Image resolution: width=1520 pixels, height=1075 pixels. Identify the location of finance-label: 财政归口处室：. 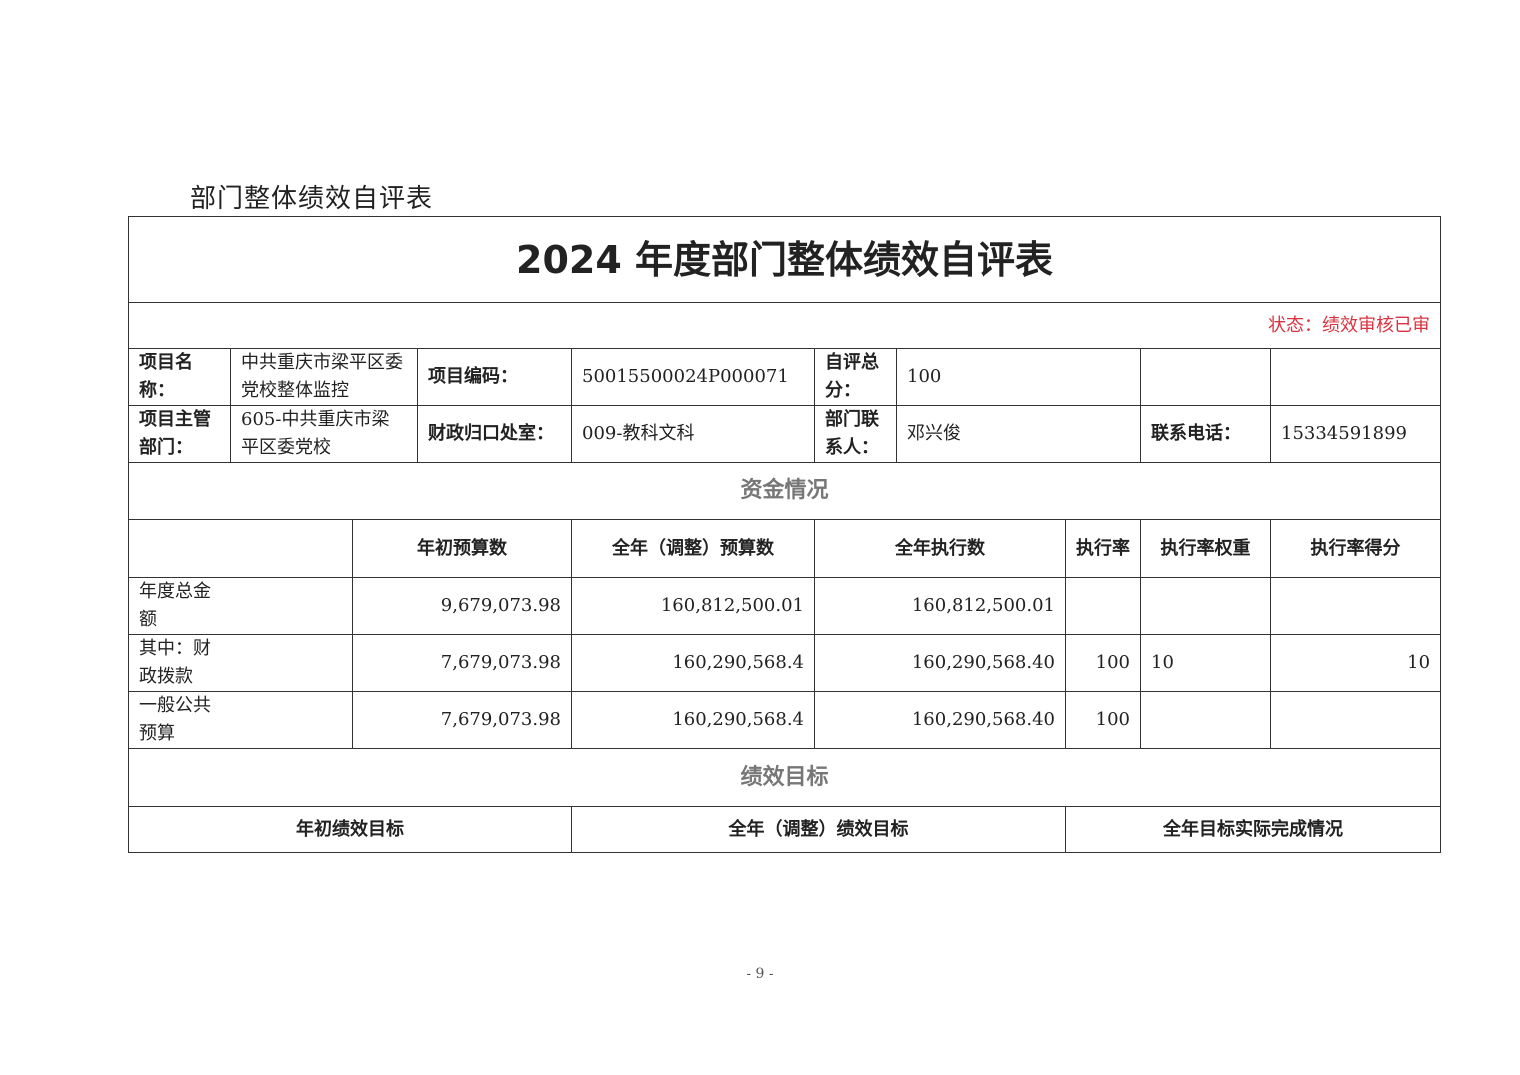
(494, 434).